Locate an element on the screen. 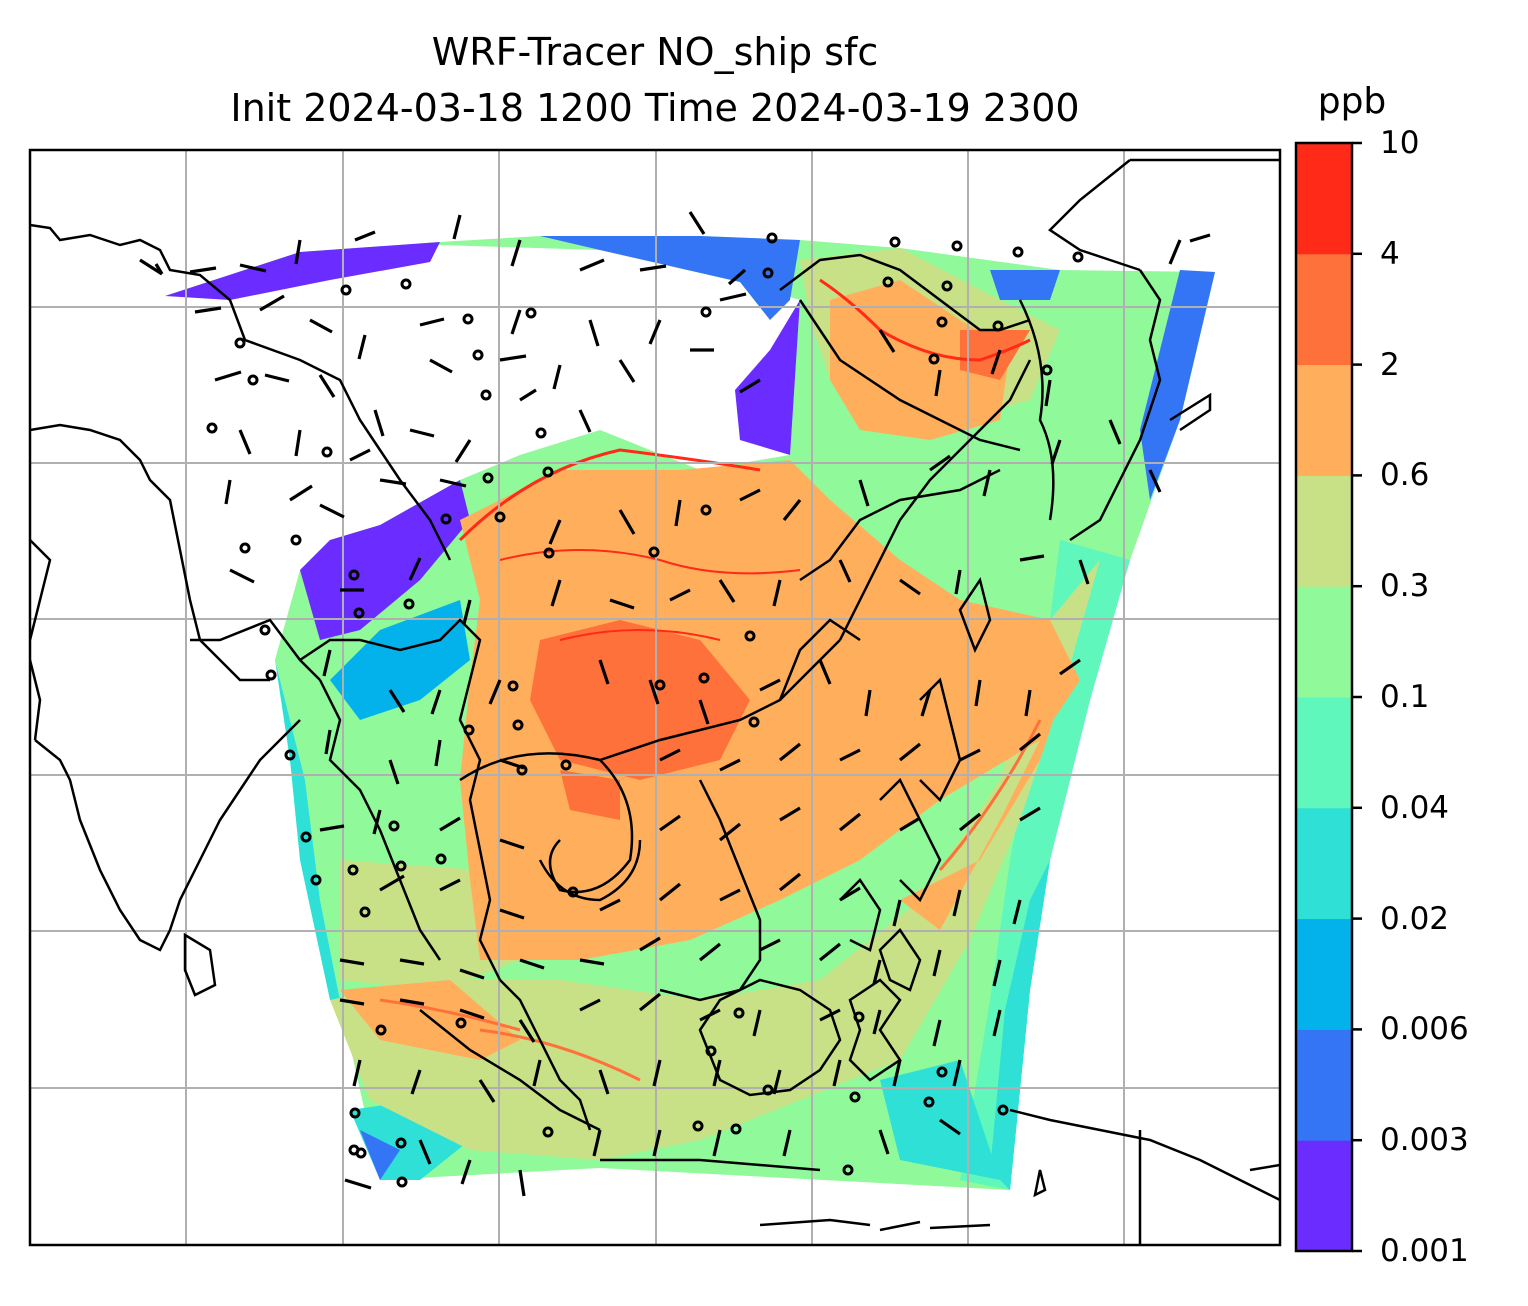 The width and height of the screenshot is (1528, 1306). colorbar-tick-label: 10 is located at coordinates (1400, 143).